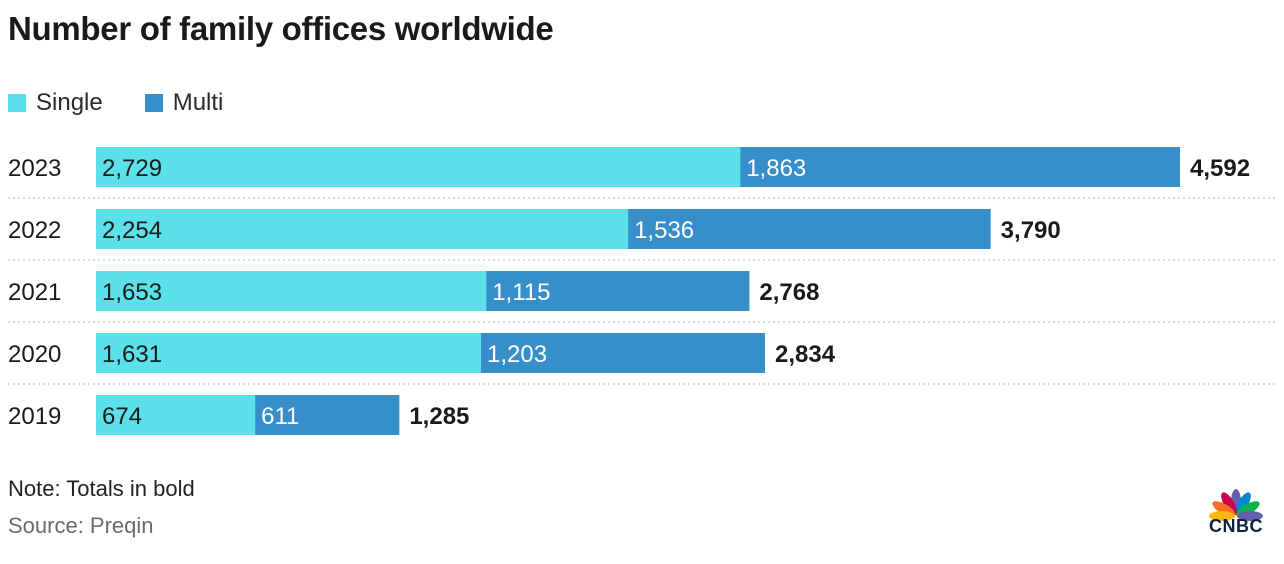 The image size is (1284, 564). Describe the element at coordinates (280, 416) in the screenshot. I see `data-label-multi-2019: 611` at that location.